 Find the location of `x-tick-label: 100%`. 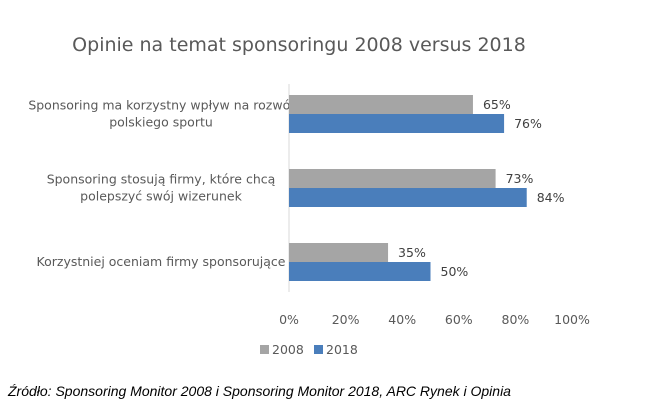

x-tick-label: 100% is located at coordinates (572, 319).